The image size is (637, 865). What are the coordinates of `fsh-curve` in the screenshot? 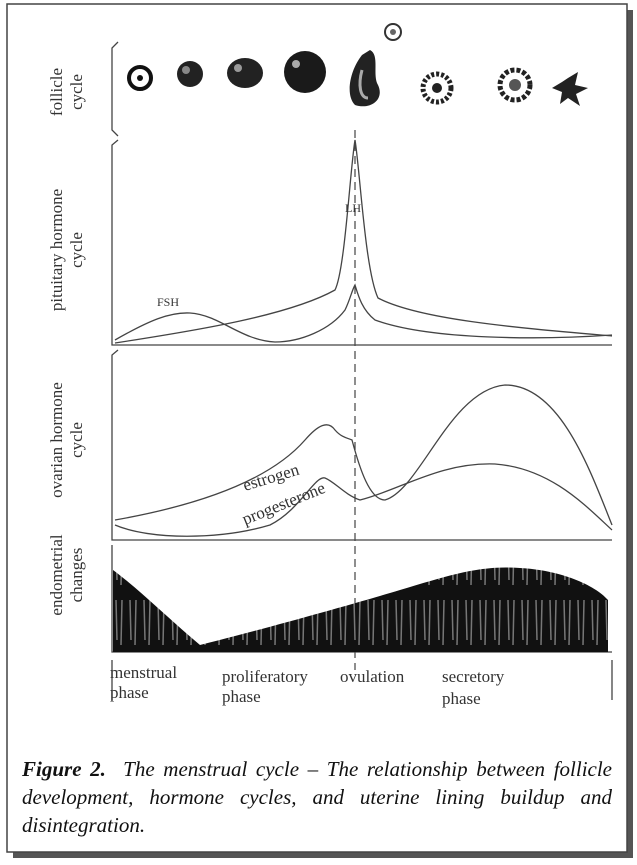 It's located at (363, 313).